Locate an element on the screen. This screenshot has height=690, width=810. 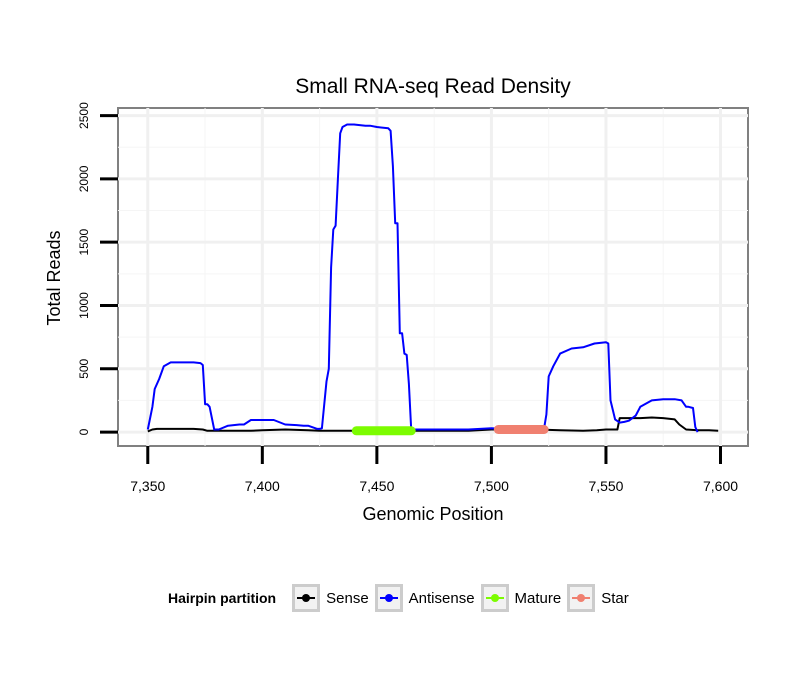
legend-label-antisense: Antisense is located at coordinates (441, 598).